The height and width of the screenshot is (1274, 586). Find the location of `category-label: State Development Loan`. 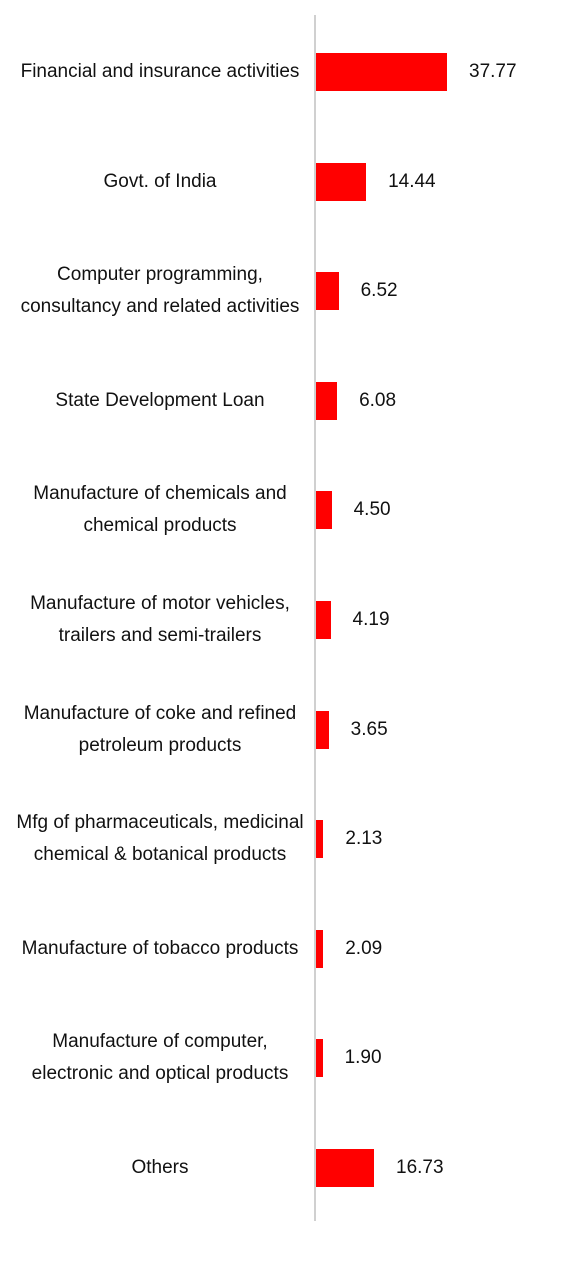

category-label: State Development Loan is located at coordinates (160, 400).